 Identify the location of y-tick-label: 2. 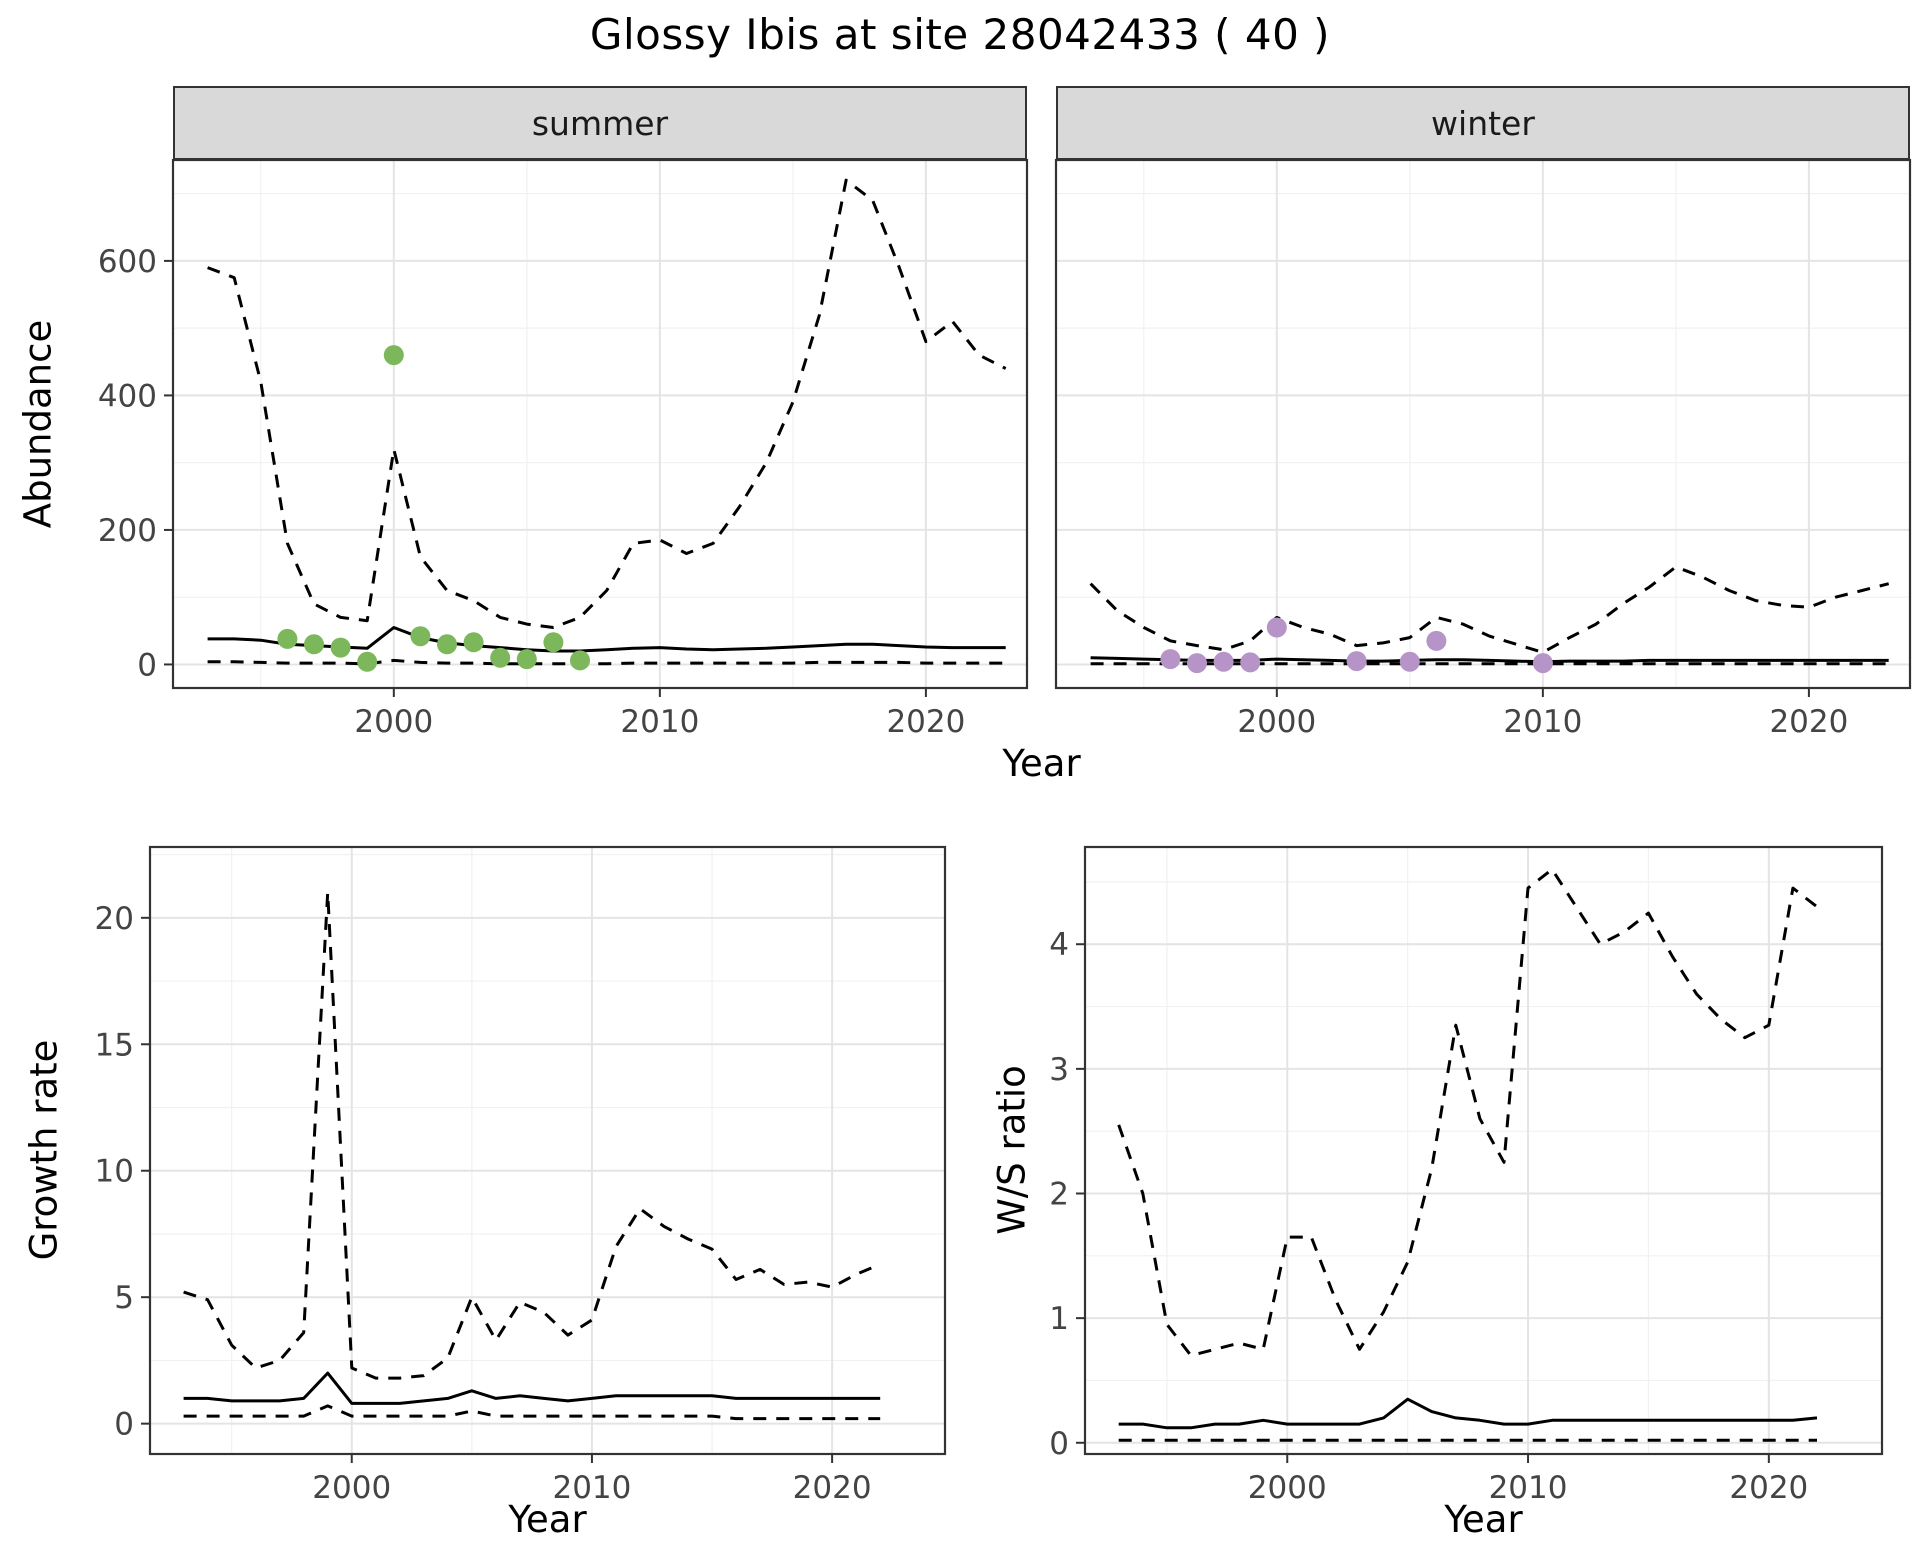
(1059, 1195).